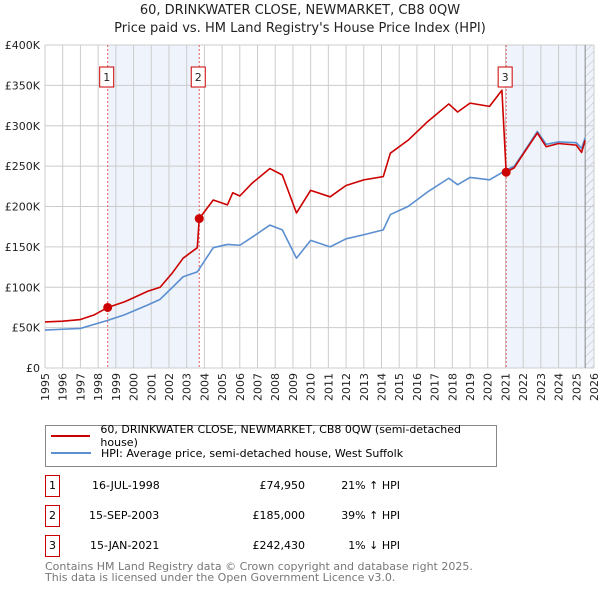 The height and width of the screenshot is (590, 600). I want to click on y-tick-label: £300K, so click(23, 126).